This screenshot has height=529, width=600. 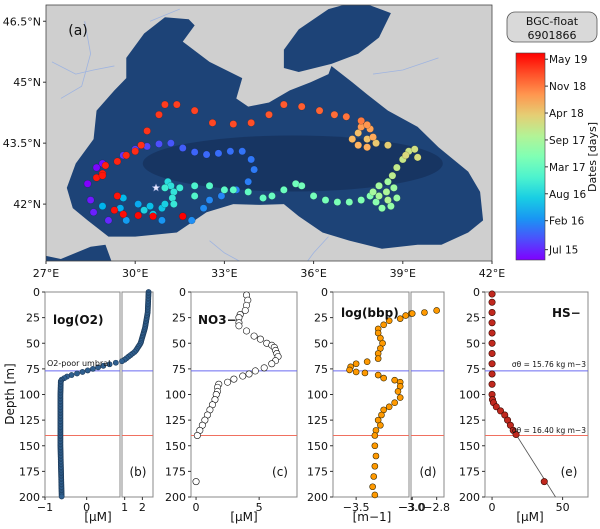 What do you see at coordinates (567, 168) in the screenshot?
I see `colorbar-tick-label: Mar 17` at bounding box center [567, 168].